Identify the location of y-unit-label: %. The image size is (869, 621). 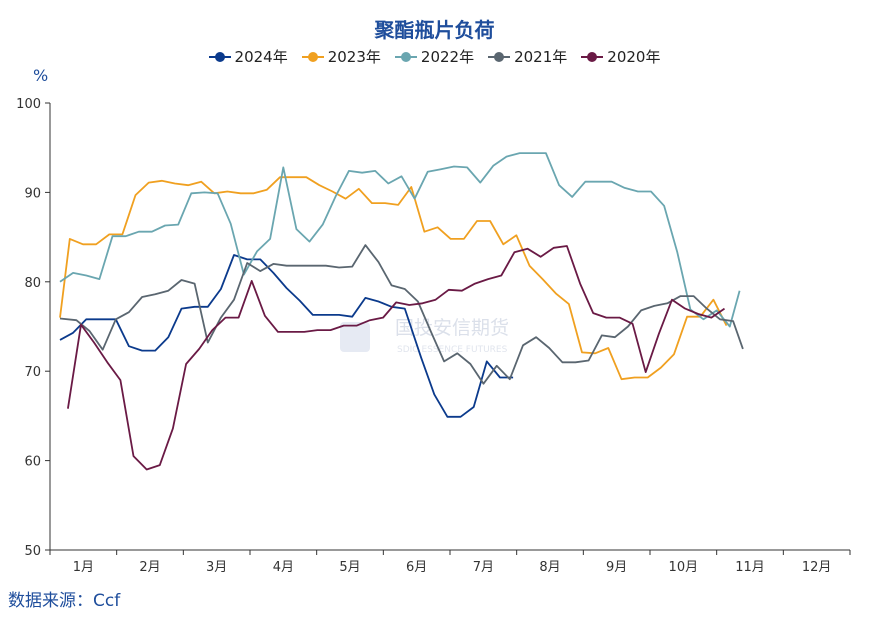
(41, 75).